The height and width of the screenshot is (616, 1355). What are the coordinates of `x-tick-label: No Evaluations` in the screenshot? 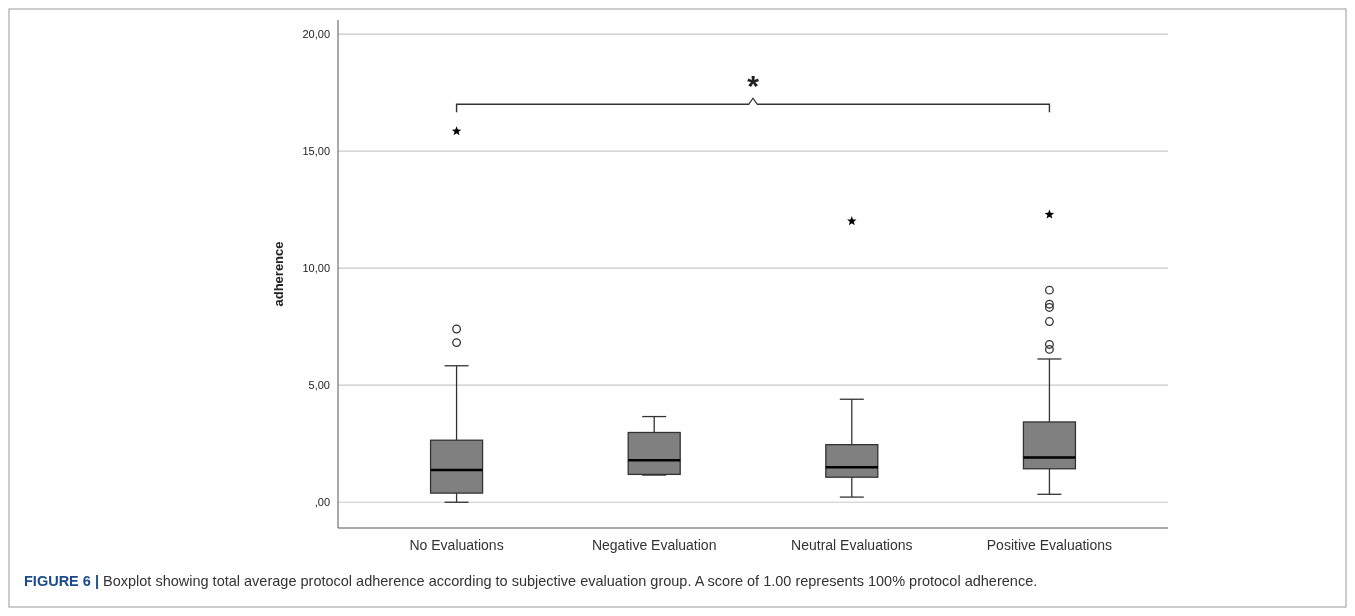 It's located at (456, 545).